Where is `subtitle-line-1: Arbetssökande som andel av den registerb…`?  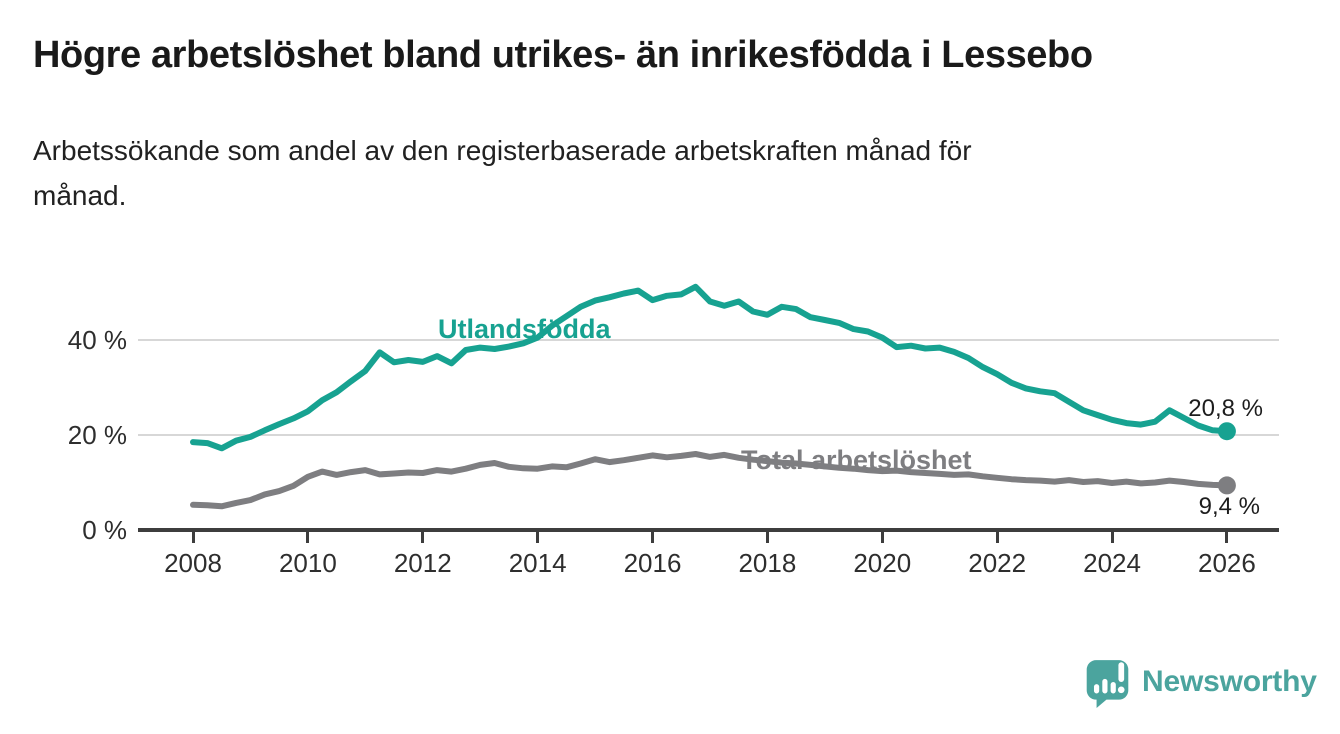 subtitle-line-1: Arbetssökande som andel av den registerb… is located at coordinates (502, 150).